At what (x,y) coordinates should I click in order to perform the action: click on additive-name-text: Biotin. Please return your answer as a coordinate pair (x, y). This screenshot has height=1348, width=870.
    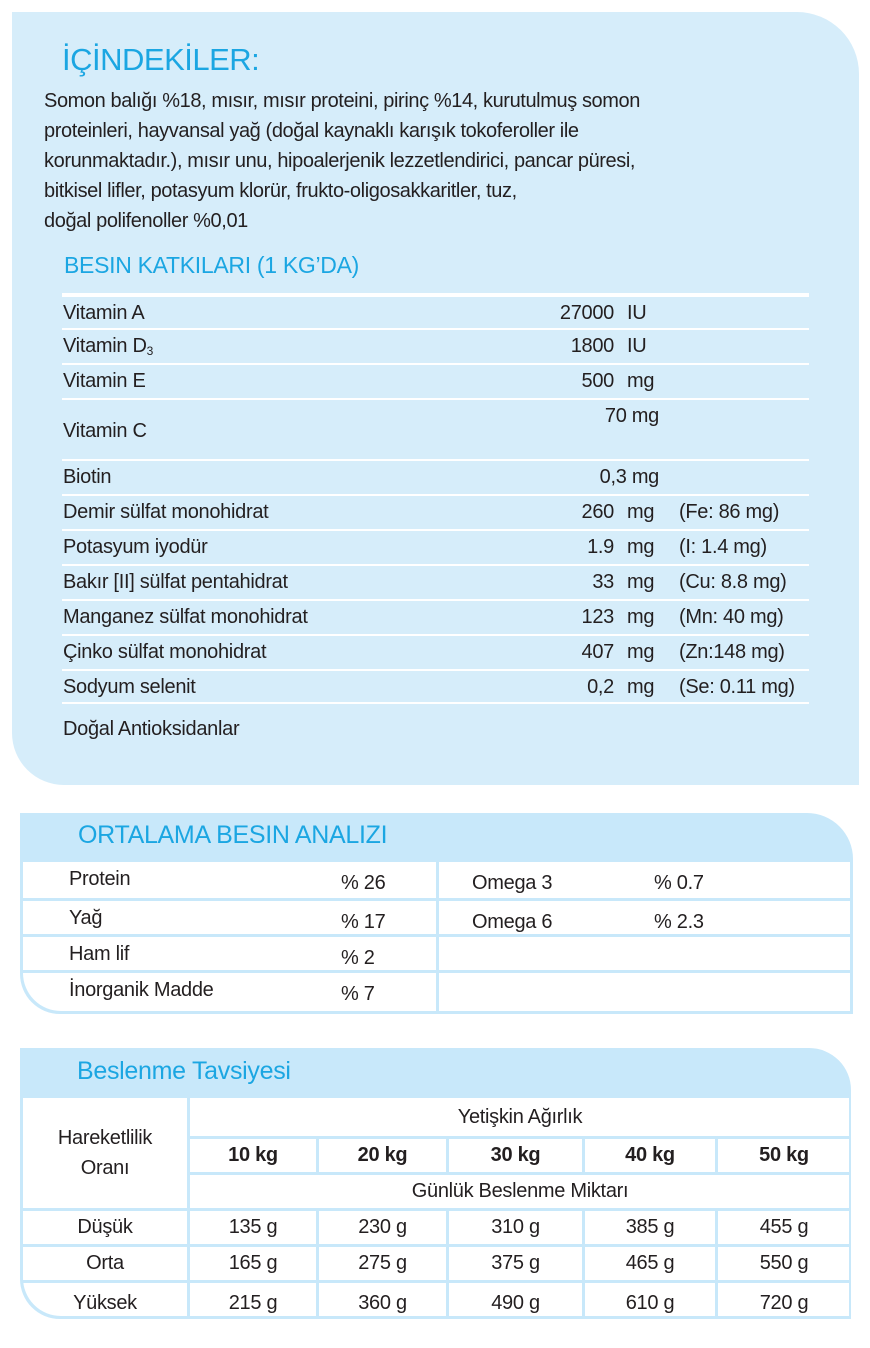
    Looking at the image, I should click on (87, 477).